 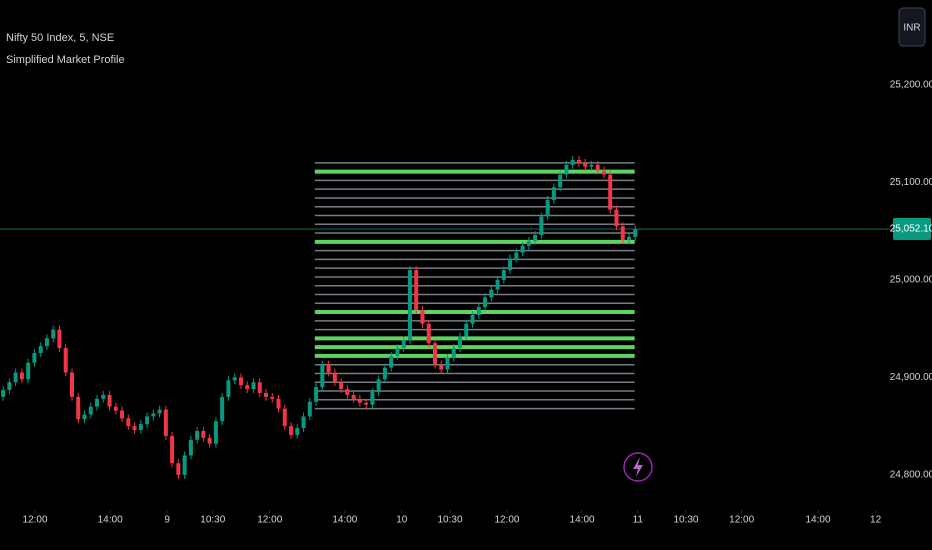 What do you see at coordinates (60, 38) in the screenshot?
I see `symbol-legend: Nifty 50 Index, 5, NSE` at bounding box center [60, 38].